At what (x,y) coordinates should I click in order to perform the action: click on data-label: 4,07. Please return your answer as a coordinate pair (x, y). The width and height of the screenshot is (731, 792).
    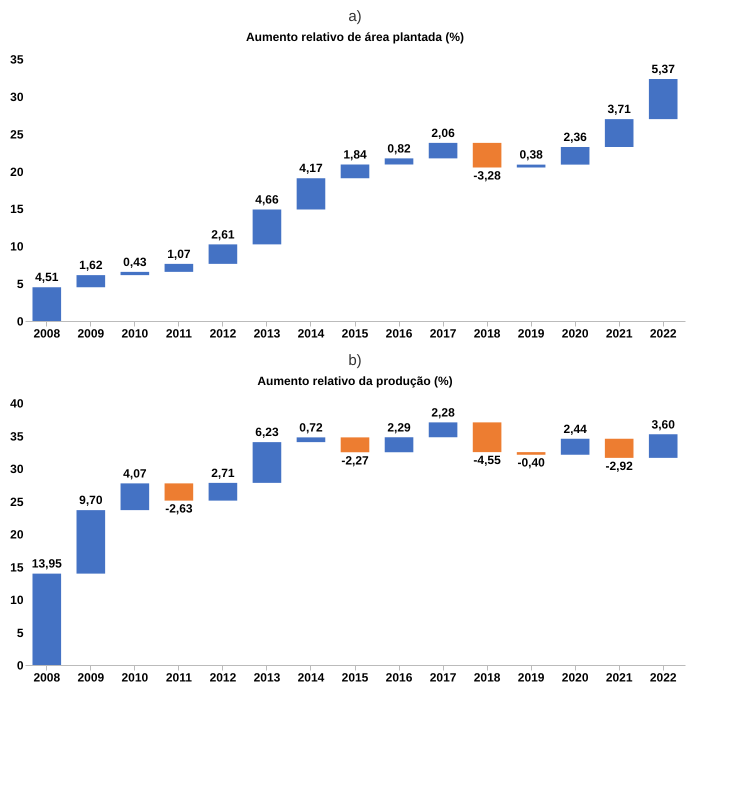
    Looking at the image, I should click on (135, 473).